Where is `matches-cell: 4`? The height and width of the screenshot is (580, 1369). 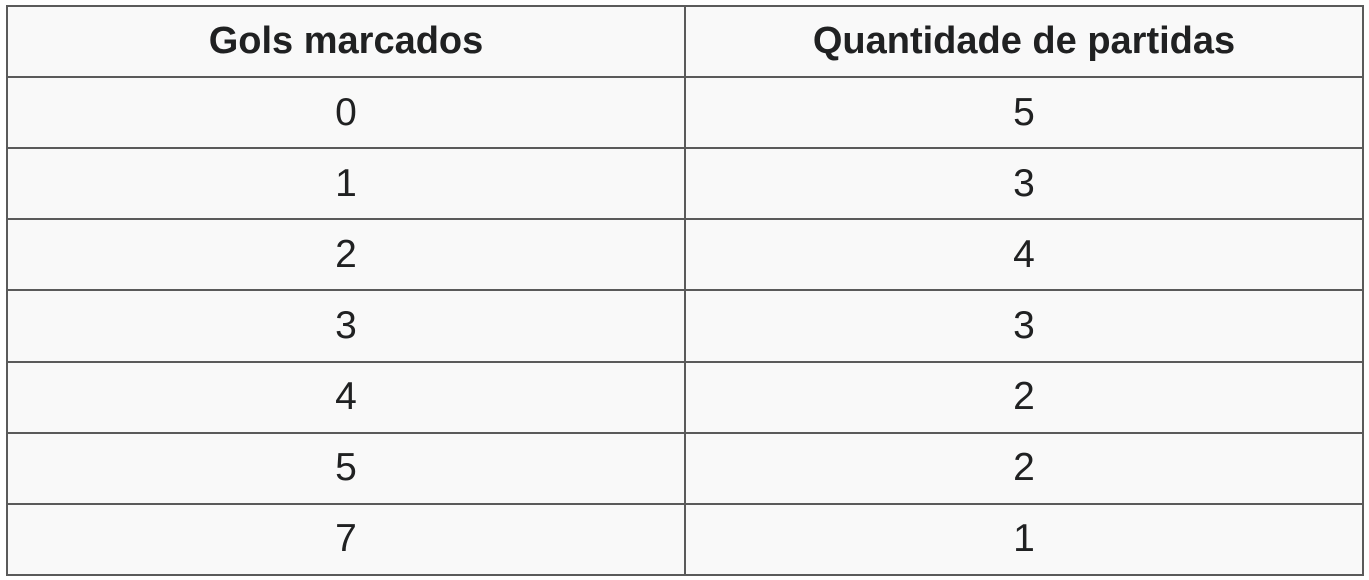 matches-cell: 4 is located at coordinates (1024, 255).